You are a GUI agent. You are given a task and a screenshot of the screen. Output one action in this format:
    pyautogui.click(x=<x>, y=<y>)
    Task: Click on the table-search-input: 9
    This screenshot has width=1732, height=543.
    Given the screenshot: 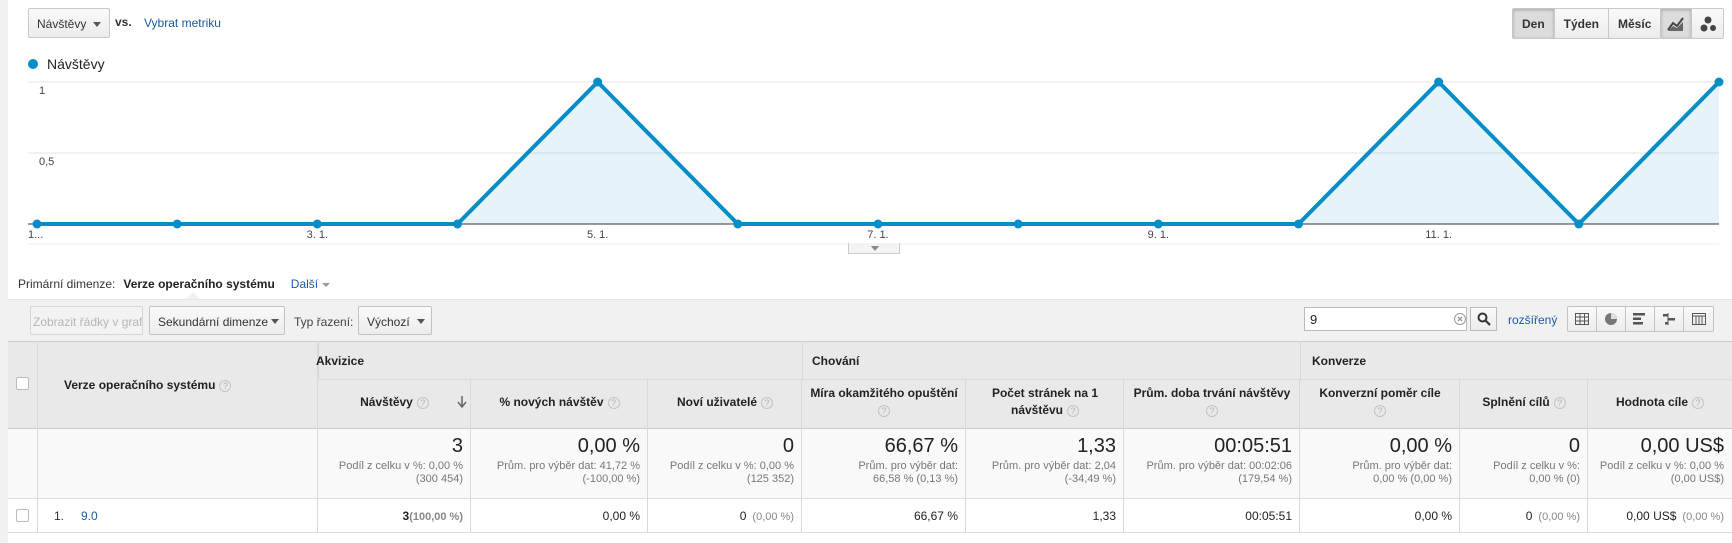 What is the action you would take?
    pyautogui.click(x=1385, y=319)
    